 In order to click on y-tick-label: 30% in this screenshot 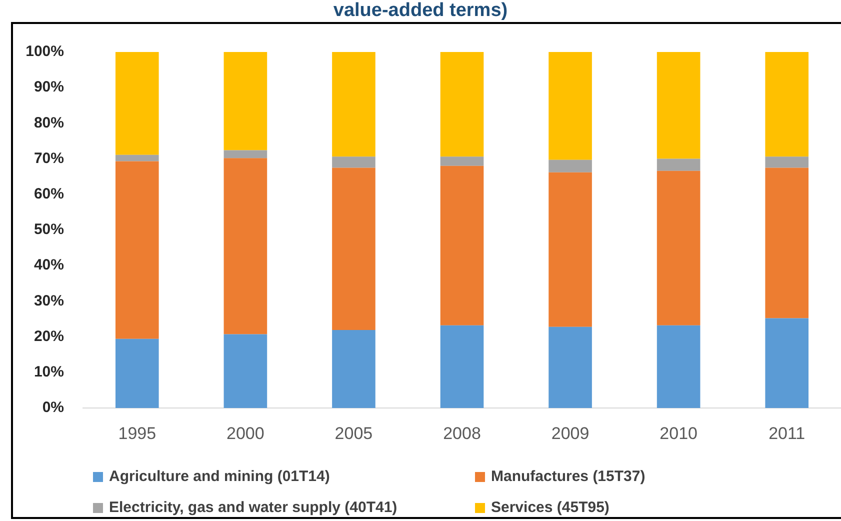, I will do `click(49, 301)`.